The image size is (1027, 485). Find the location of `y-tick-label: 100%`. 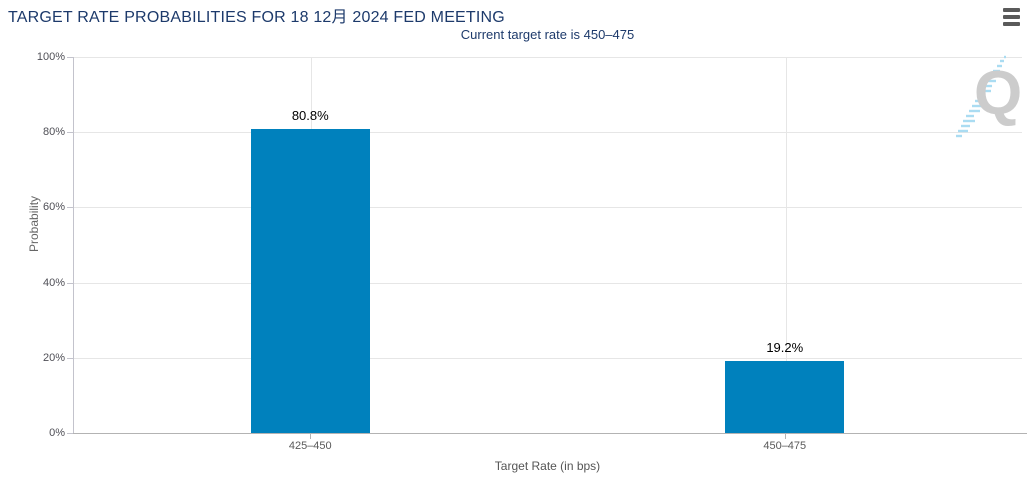

y-tick-label: 100% is located at coordinates (50, 57).